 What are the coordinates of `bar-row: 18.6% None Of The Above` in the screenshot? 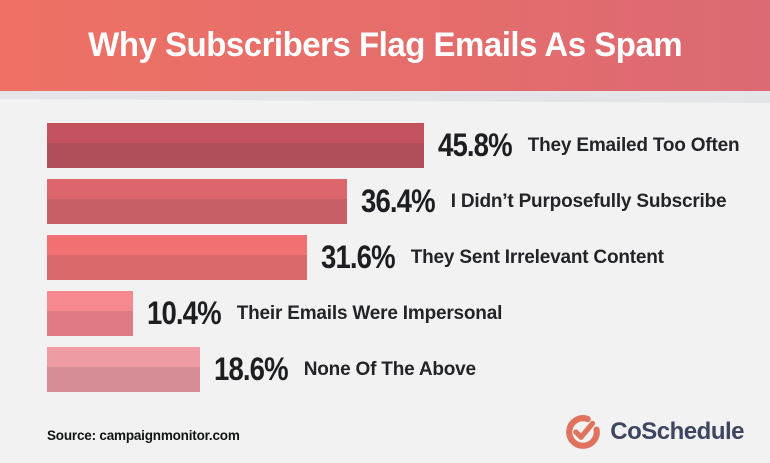 It's located at (397, 369).